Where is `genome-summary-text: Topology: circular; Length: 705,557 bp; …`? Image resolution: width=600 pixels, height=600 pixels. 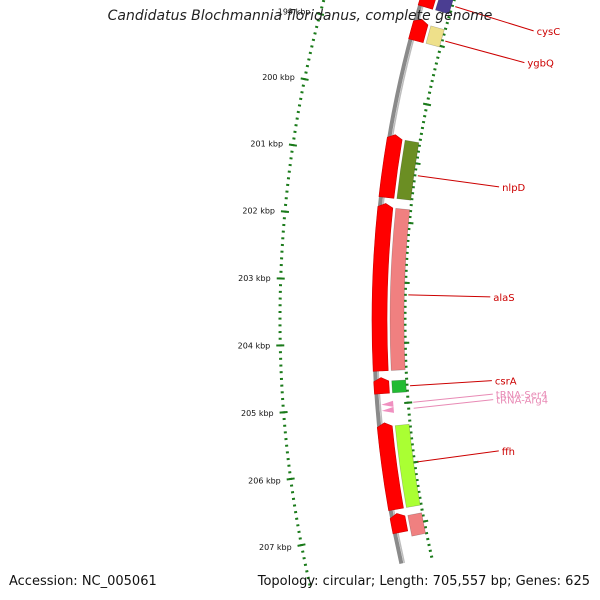
genome-summary-text: Topology: circular; Length: 705,557 bp; … is located at coordinates (423, 581).